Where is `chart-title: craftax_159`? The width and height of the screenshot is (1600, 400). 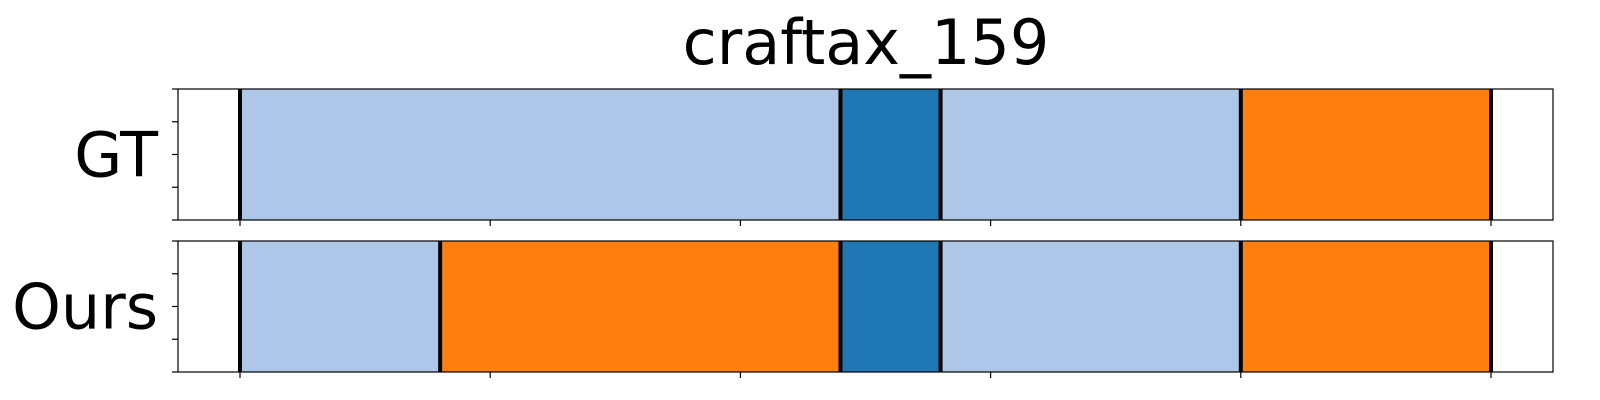 chart-title: craftax_159 is located at coordinates (866, 42).